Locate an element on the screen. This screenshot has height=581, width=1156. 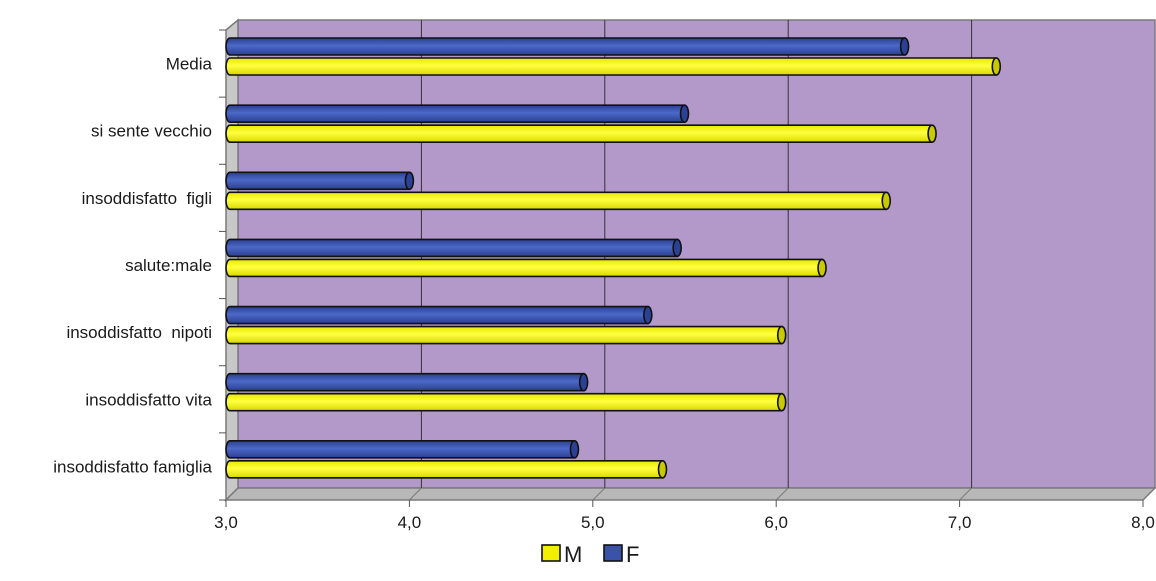
category-label: insoddisfatto figli is located at coordinates (147, 198).